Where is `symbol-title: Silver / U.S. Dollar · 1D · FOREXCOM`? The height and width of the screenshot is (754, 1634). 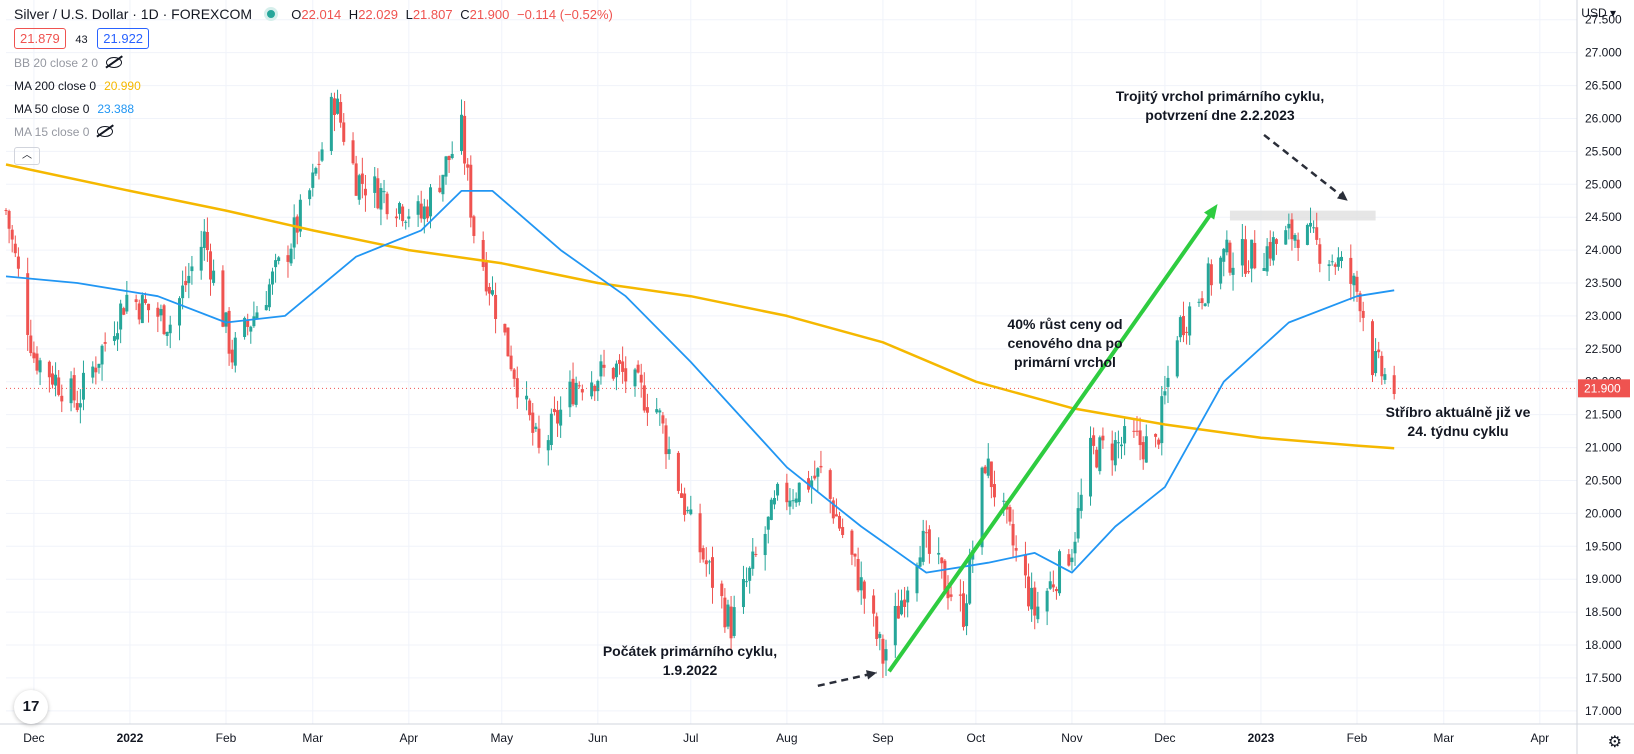
symbol-title: Silver / U.S. Dollar · 1D · FOREXCOM is located at coordinates (133, 14).